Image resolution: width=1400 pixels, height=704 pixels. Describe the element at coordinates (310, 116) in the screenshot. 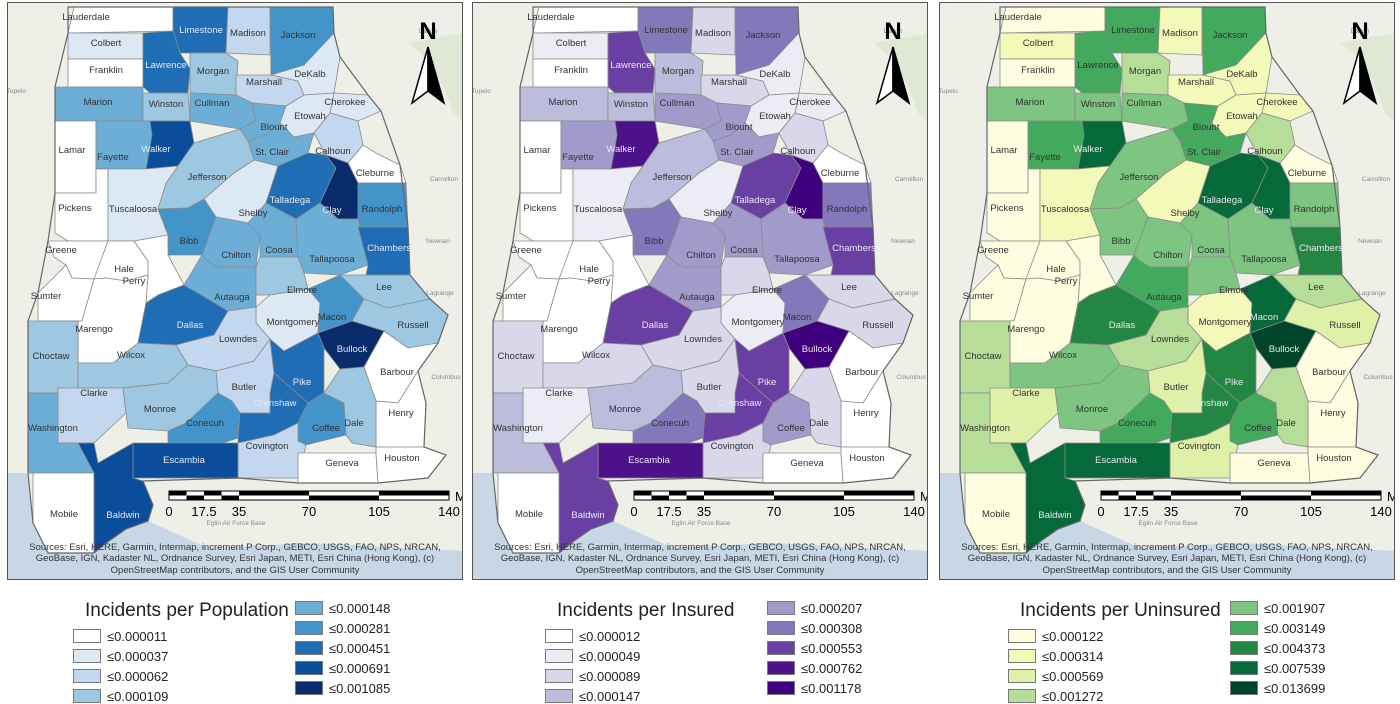

I see `county-label: Etowah` at that location.